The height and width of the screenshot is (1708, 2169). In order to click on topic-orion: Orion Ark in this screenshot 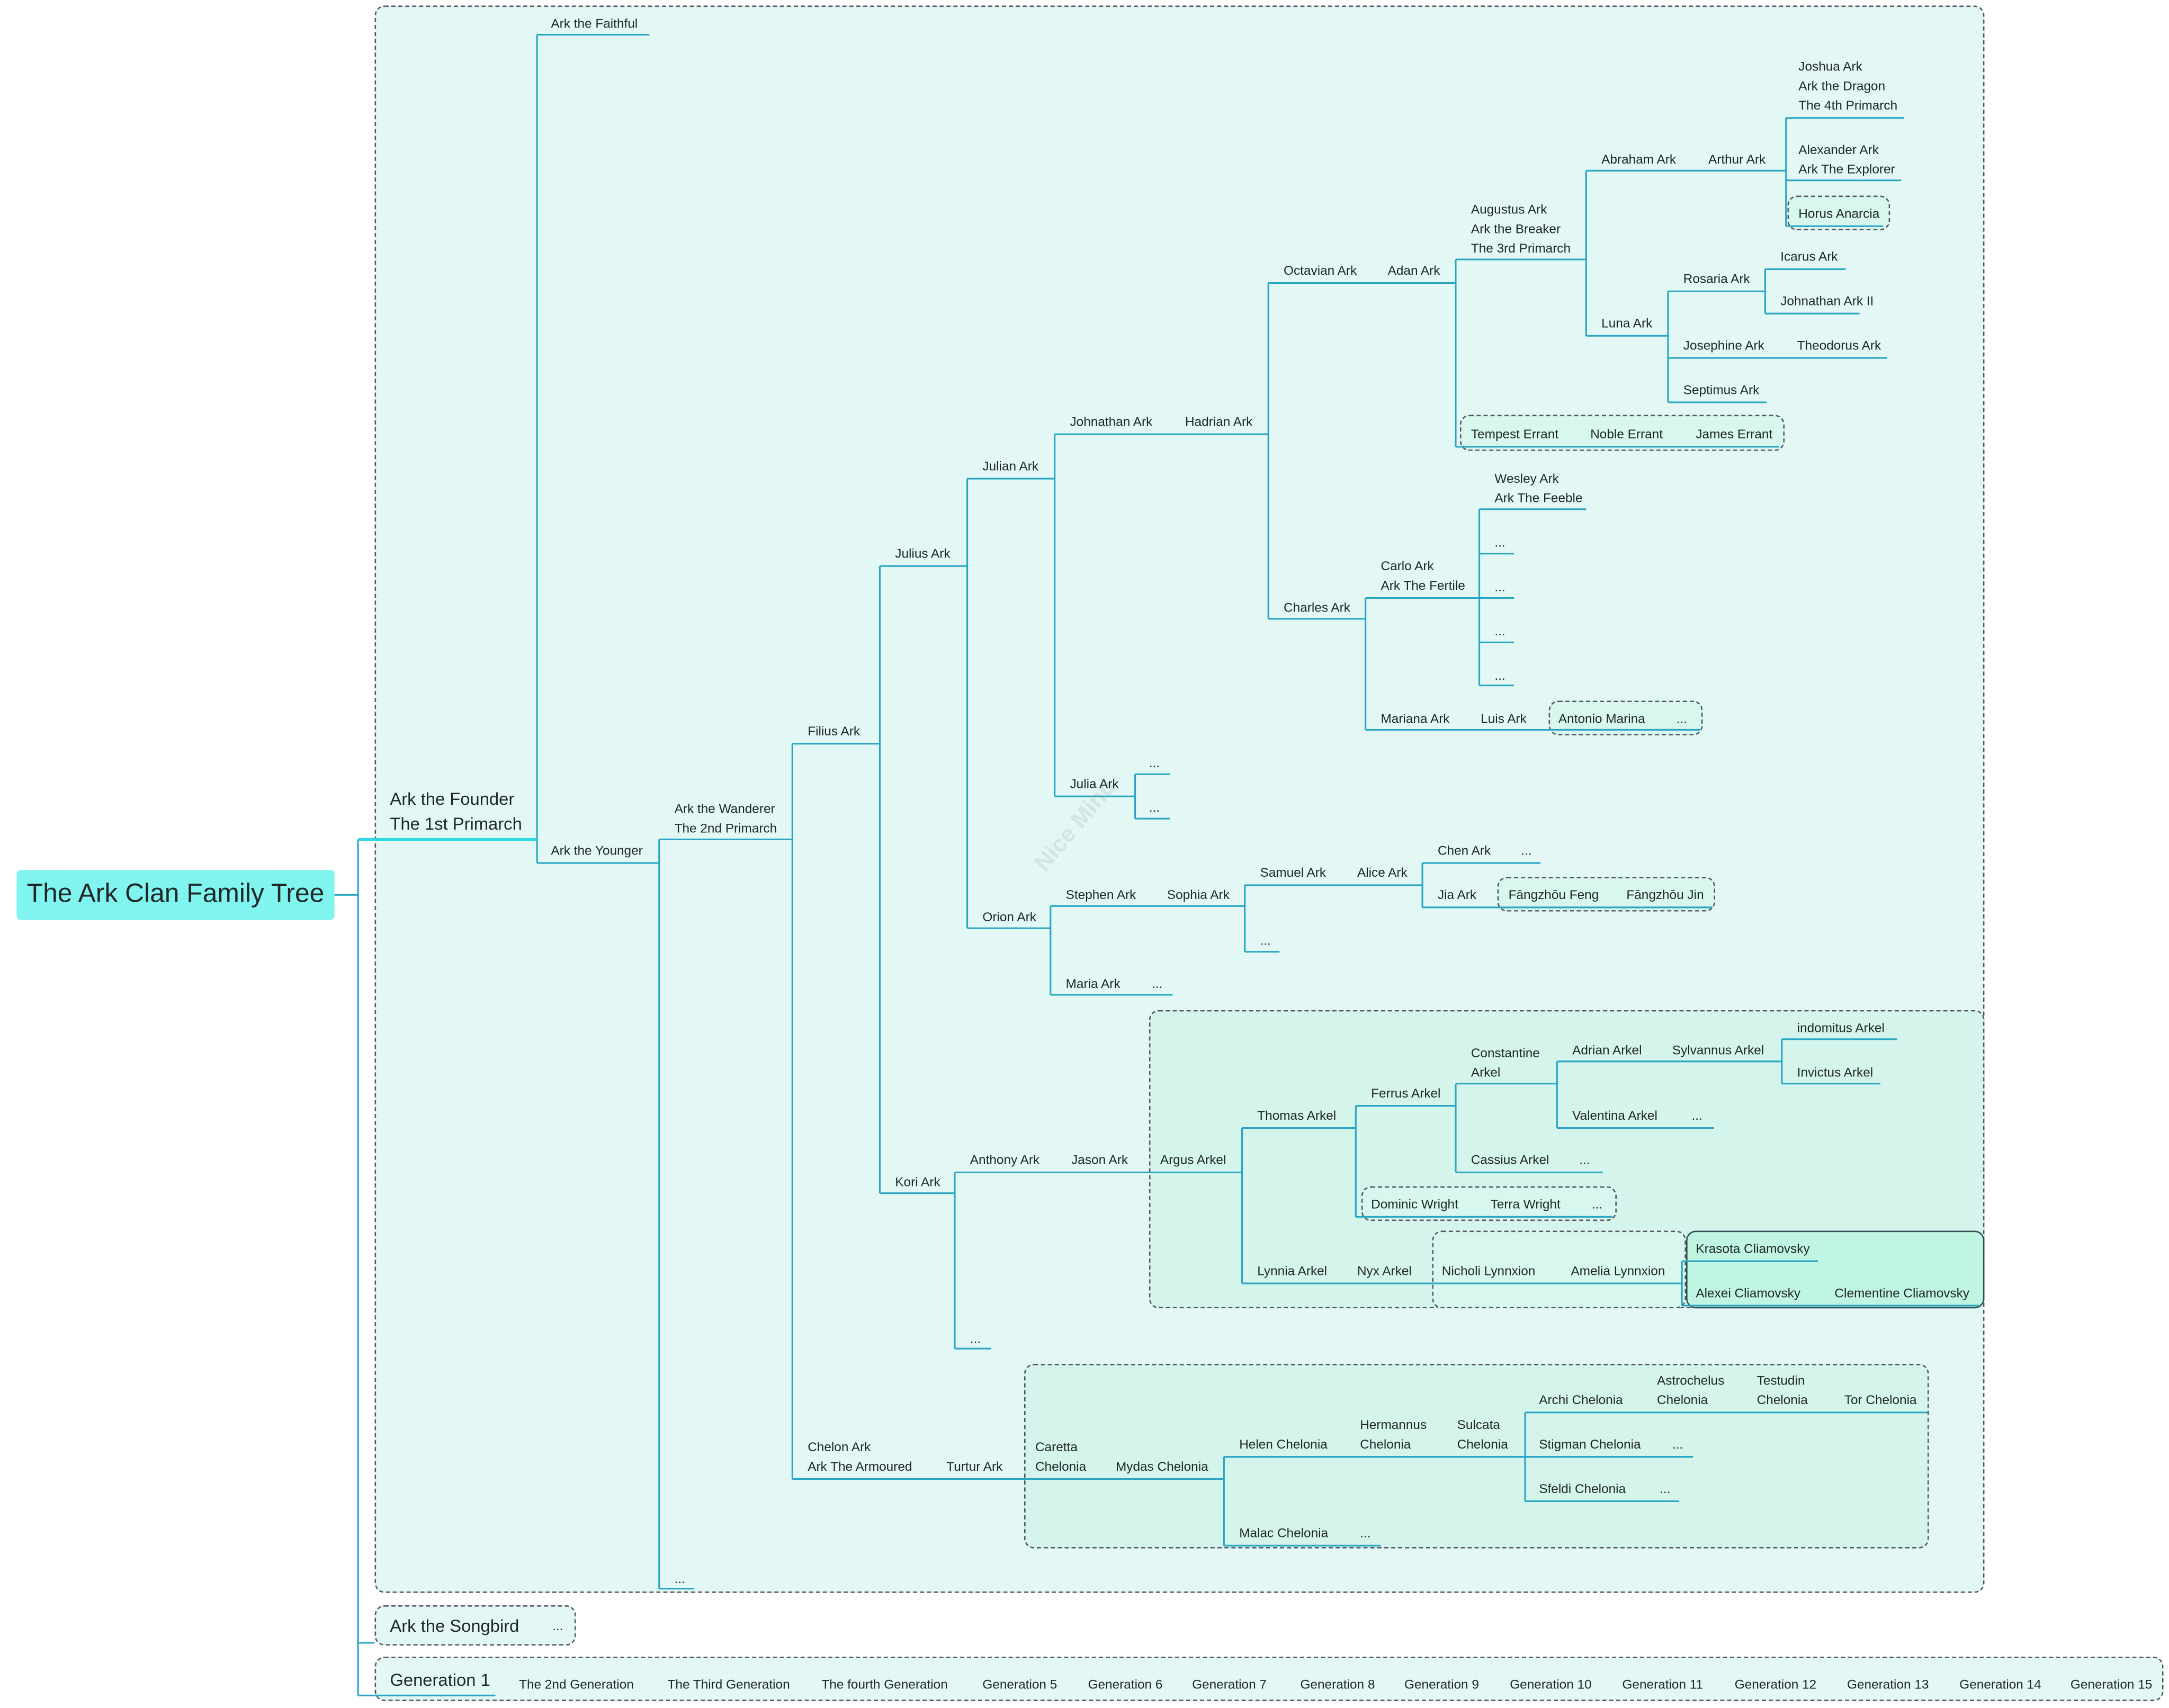, I will do `click(1009, 917)`.